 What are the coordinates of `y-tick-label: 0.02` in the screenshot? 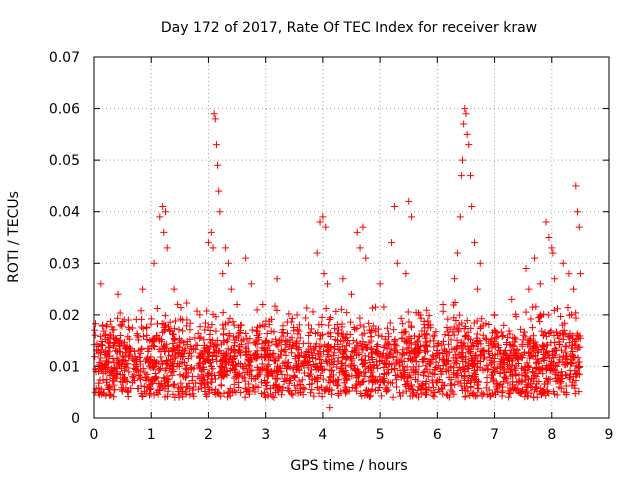 It's located at (64, 316).